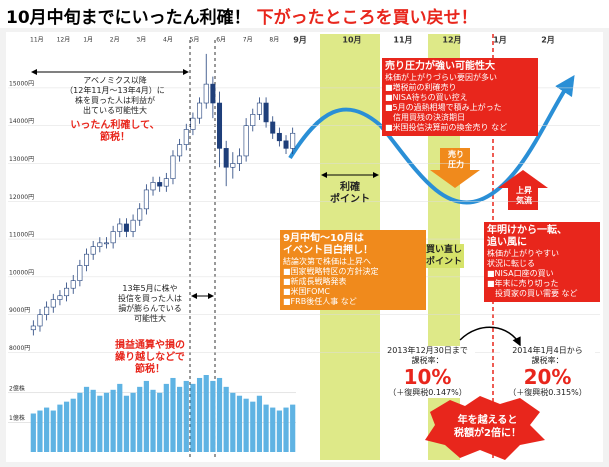 The width and height of the screenshot is (609, 467). Describe the element at coordinates (490, 336) in the screenshot. I see `tax-arrow` at that location.